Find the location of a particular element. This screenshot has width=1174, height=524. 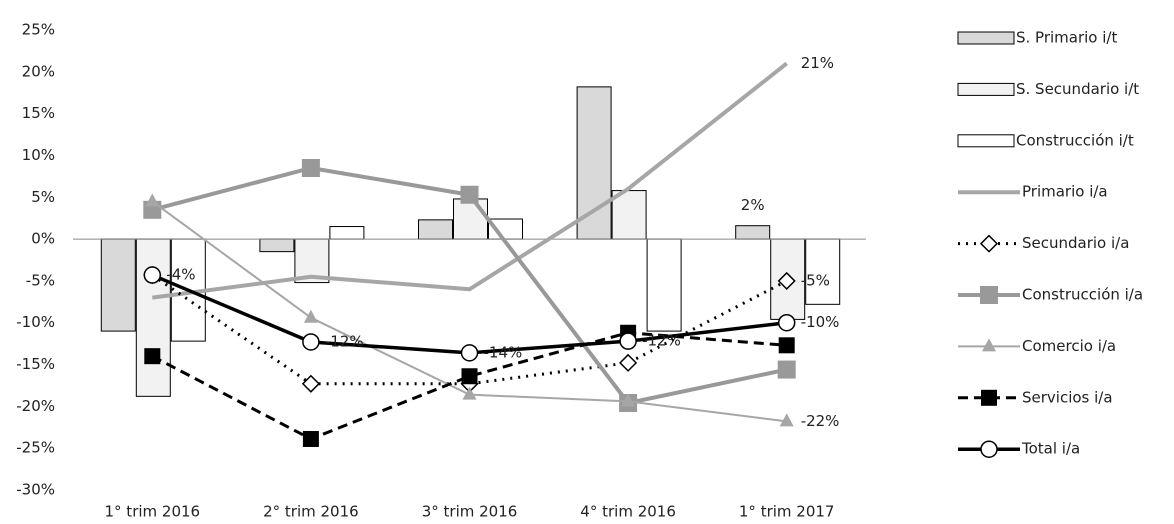

legend-label: Secundario i/a is located at coordinates (1075, 243).